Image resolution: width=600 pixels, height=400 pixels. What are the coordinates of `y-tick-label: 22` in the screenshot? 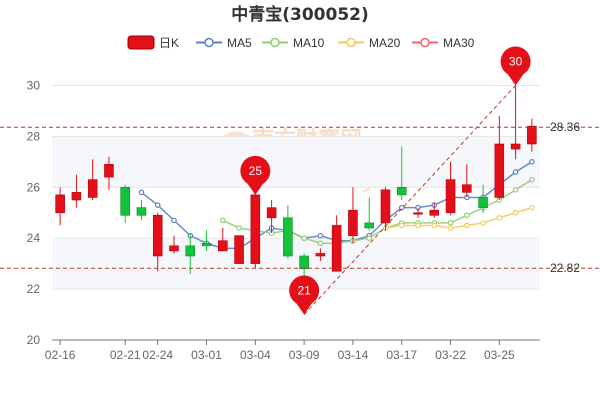 It's located at (34, 289).